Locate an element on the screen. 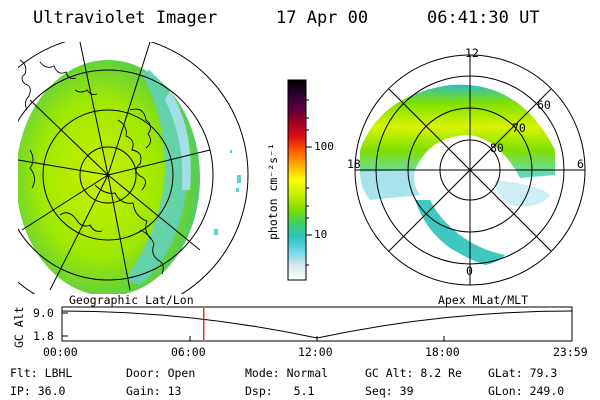 Image resolution: width=600 pixels, height=400 pixels. altitude-yticks is located at coordinates (65, 324).